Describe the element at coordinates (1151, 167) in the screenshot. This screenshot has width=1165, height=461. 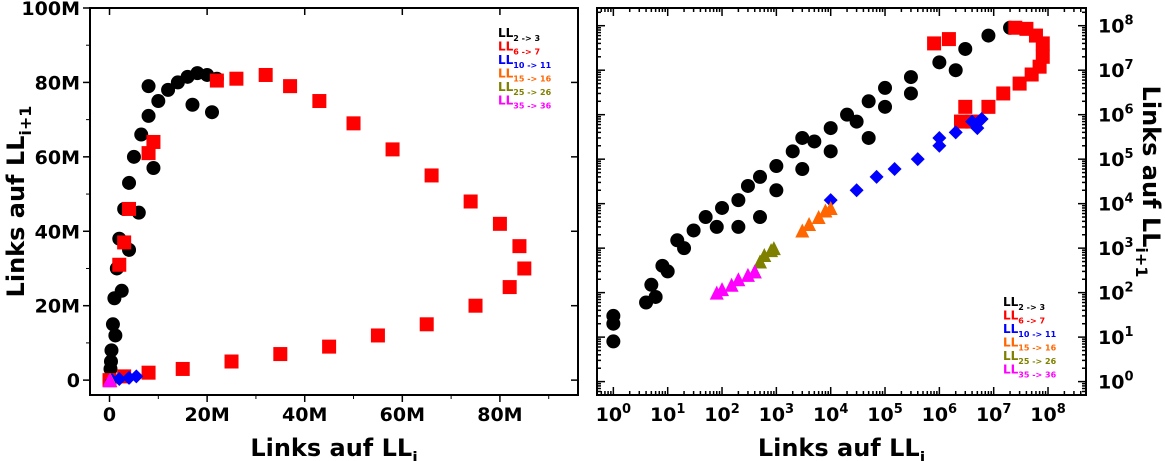
I see `y-axis-label-main: Links auf LL` at that location.